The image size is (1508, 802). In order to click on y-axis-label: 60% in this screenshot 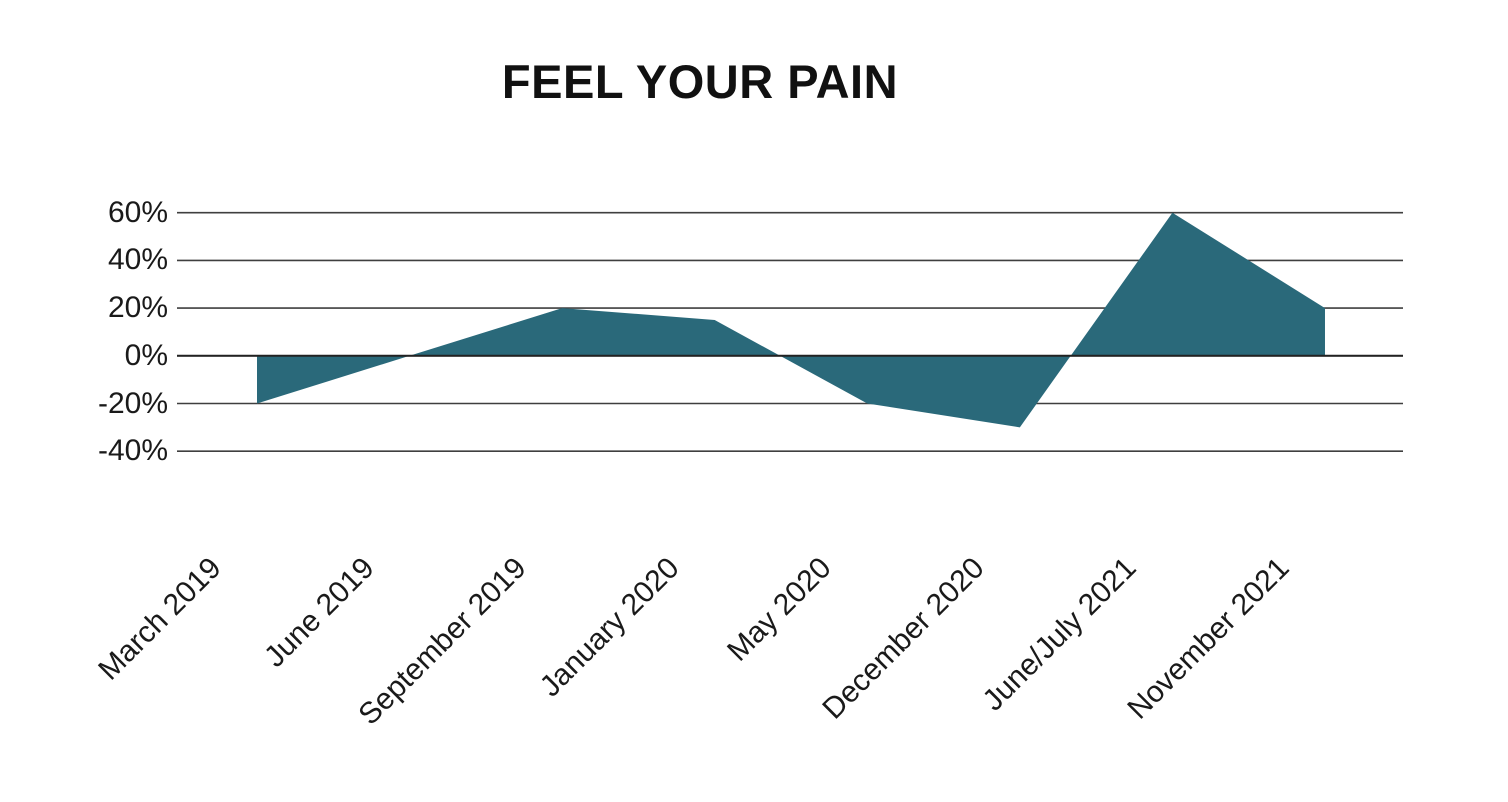, I will do `click(137, 212)`.